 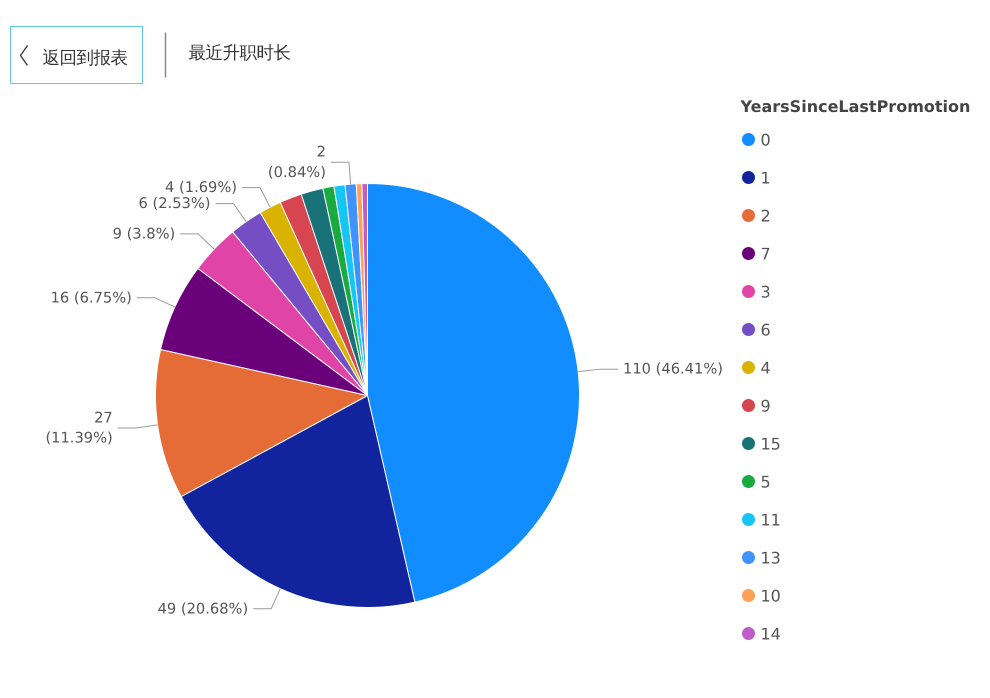 I want to click on legend-label: 6, so click(x=765, y=330).